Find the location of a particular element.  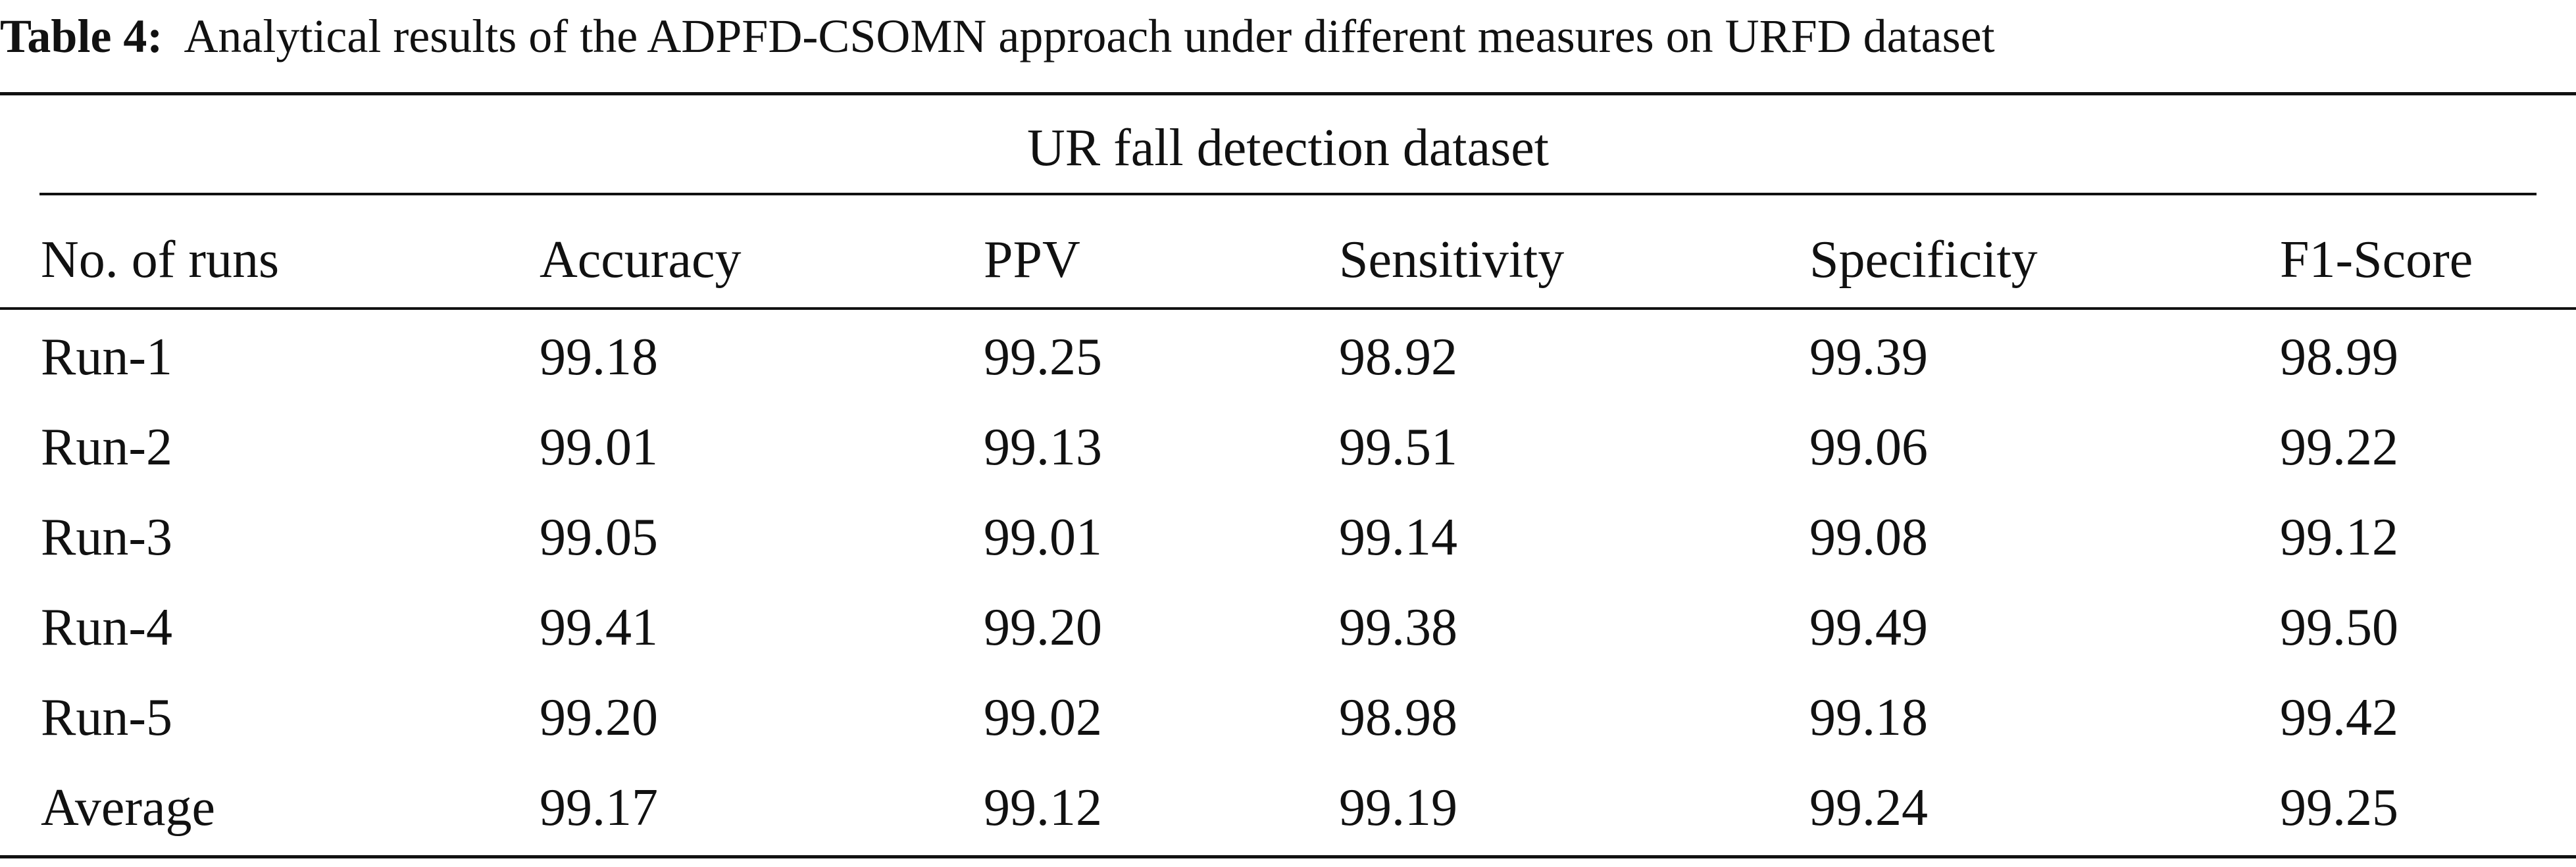

table-cell-sensitivity-value: 99.14 is located at coordinates (1398, 537).